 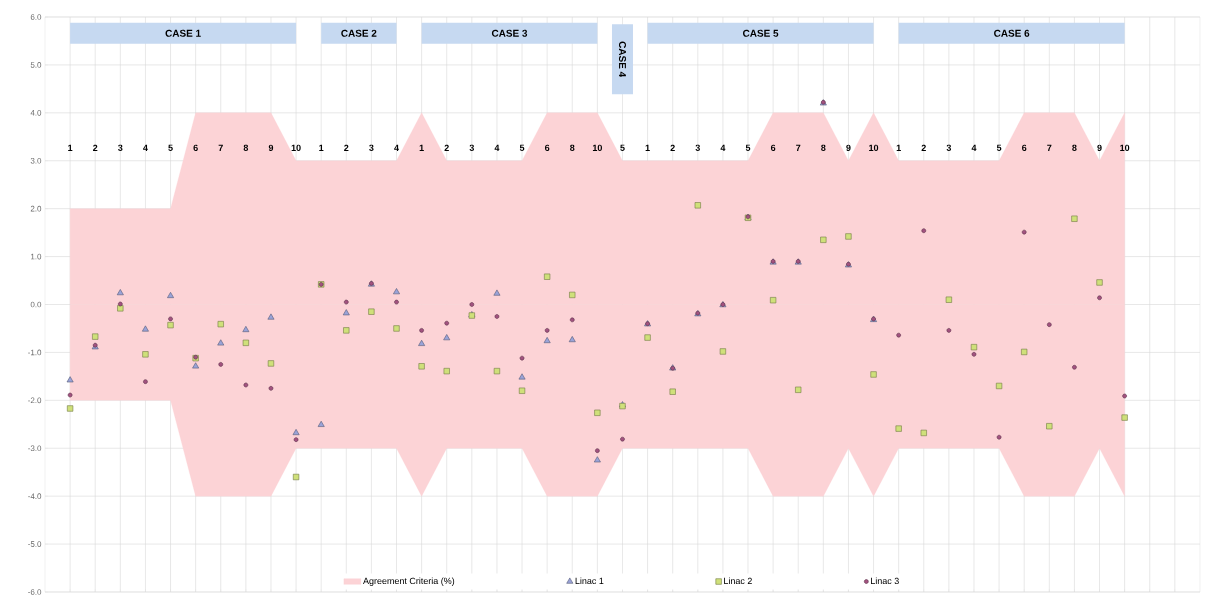 What do you see at coordinates (738, 581) in the screenshot?
I see `legend-label: Linac 2` at bounding box center [738, 581].